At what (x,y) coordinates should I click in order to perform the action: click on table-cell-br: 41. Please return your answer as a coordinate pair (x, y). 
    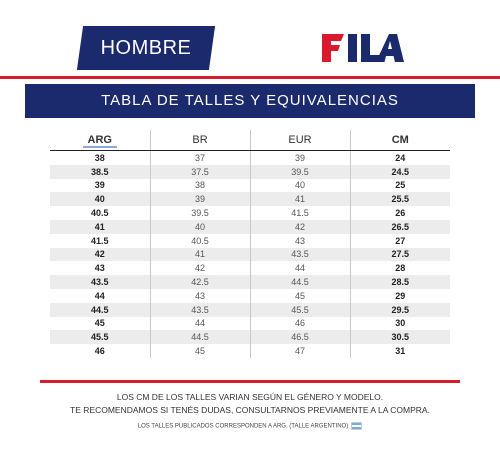
    Looking at the image, I should click on (199, 254).